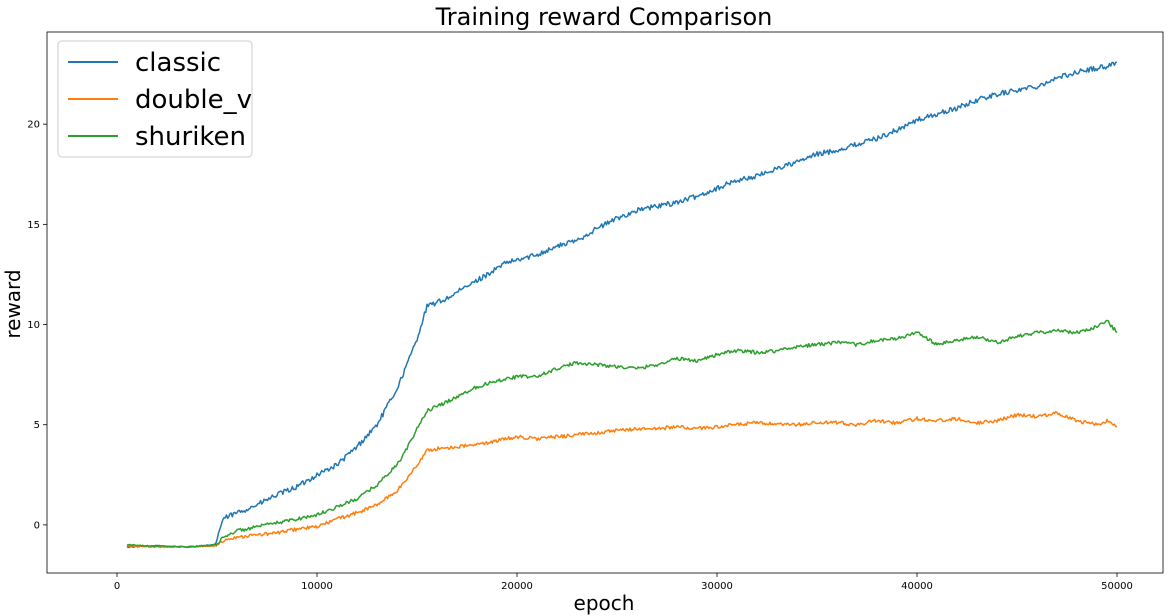 This screenshot has width=1169, height=616. What do you see at coordinates (13, 303) in the screenshot?
I see `y-axis-label: reward` at bounding box center [13, 303].